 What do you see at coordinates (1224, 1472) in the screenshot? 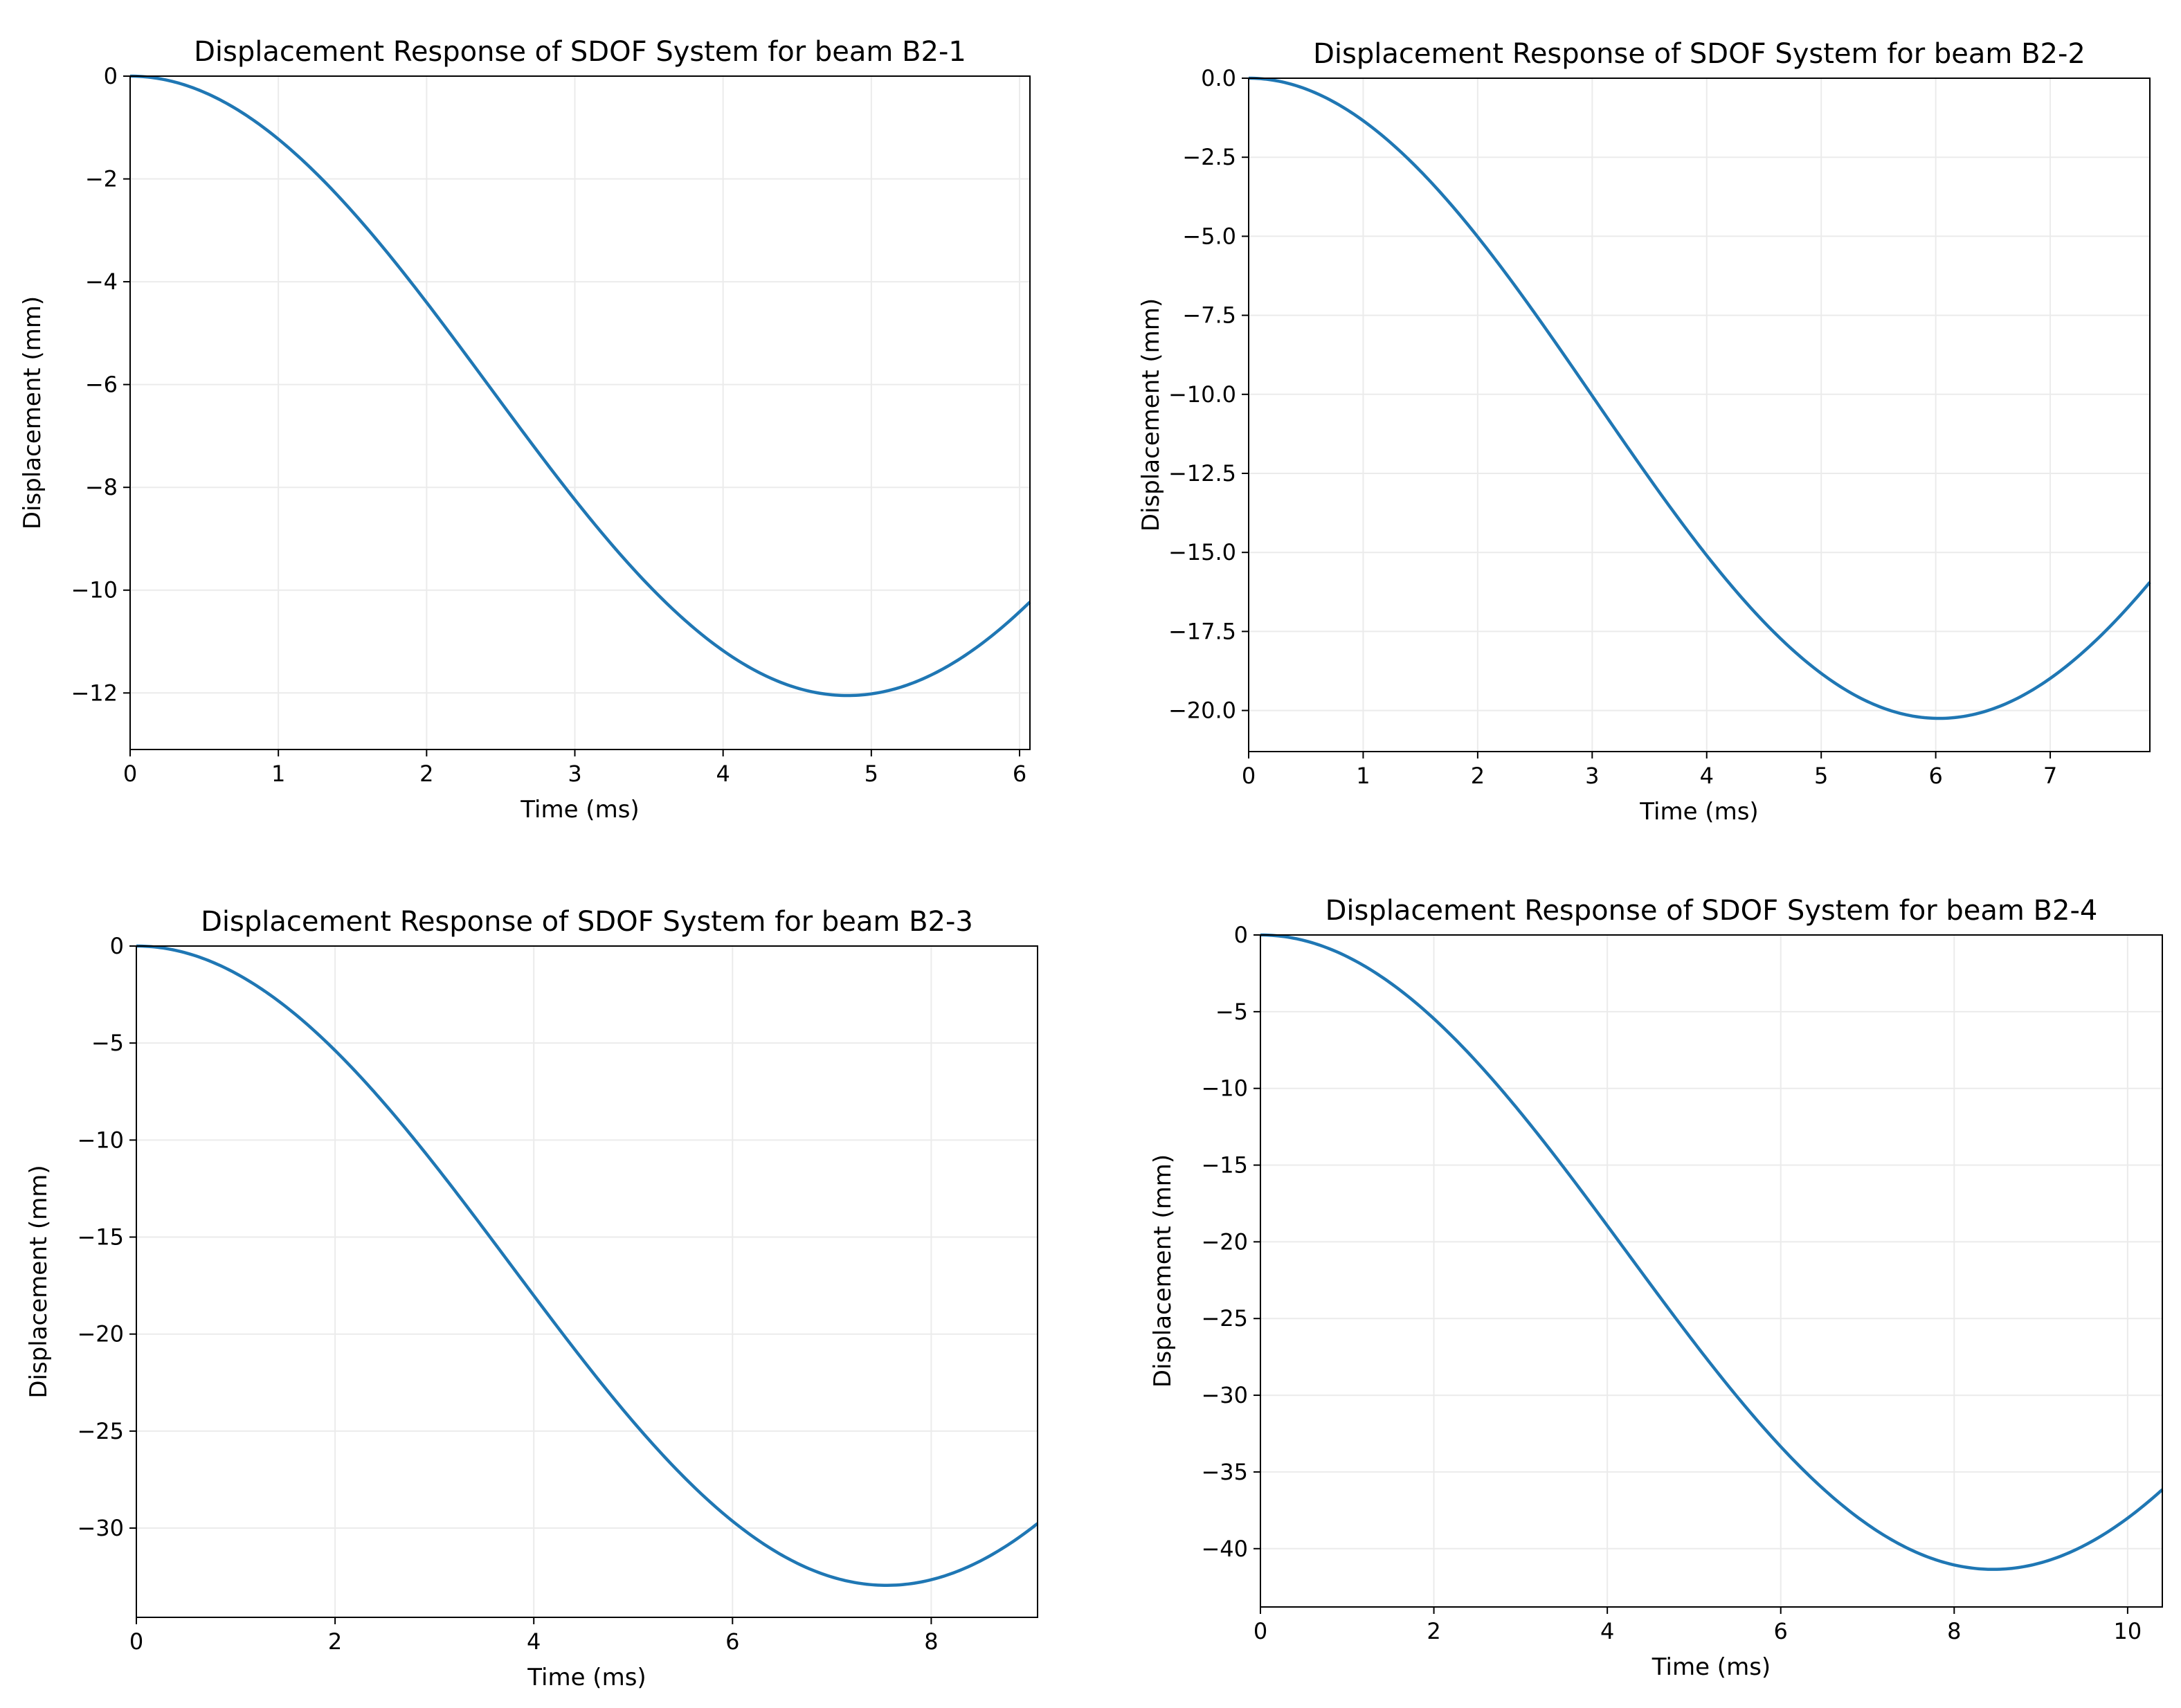
I see `y-tick-label: −35` at bounding box center [1224, 1472].